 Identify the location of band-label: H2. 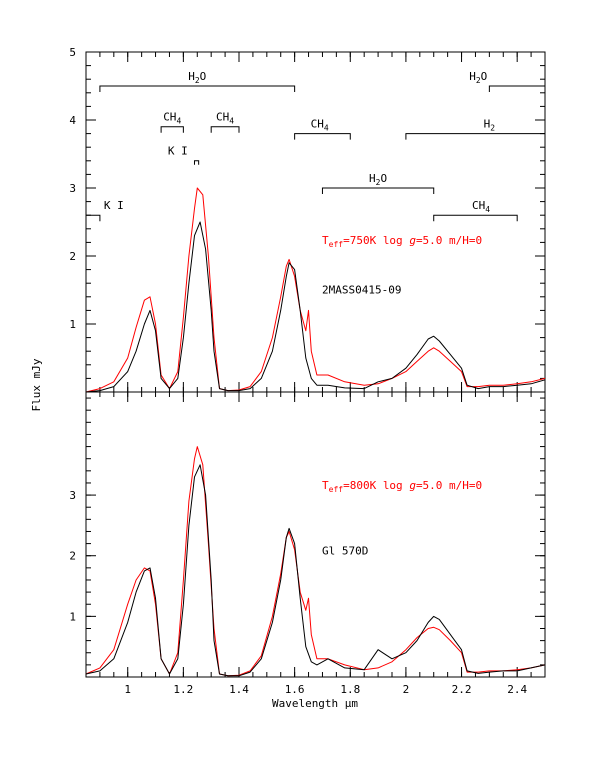
(490, 124).